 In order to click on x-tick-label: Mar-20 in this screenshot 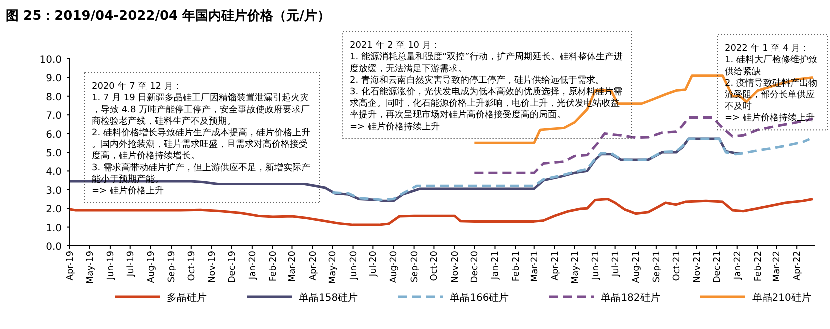, I will do `click(293, 266)`.